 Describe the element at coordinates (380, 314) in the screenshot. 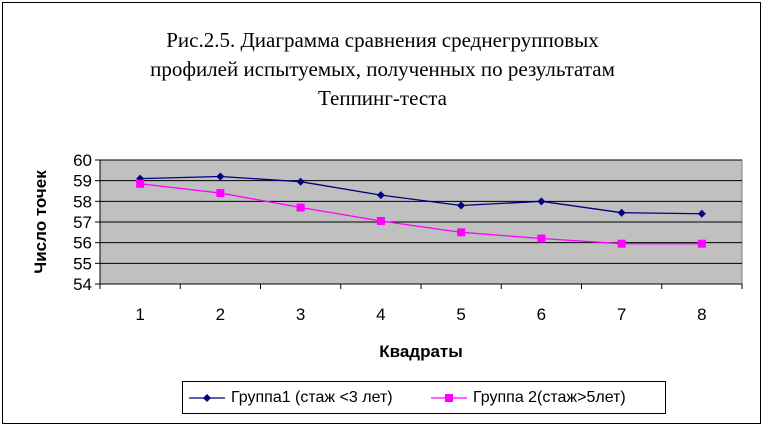

I see `x-tick-label: 4` at that location.